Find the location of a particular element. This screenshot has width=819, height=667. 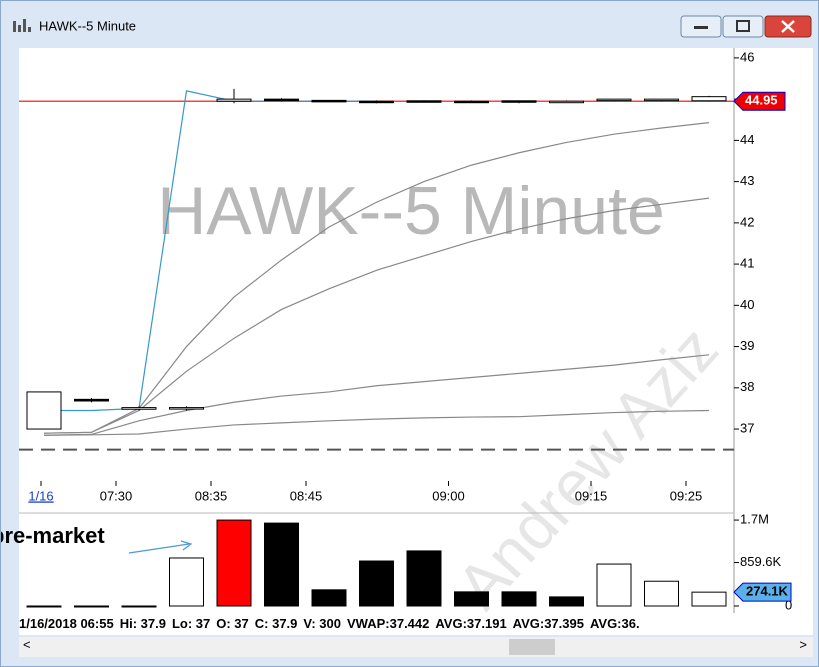

volume-tag is located at coordinates (762, 592).